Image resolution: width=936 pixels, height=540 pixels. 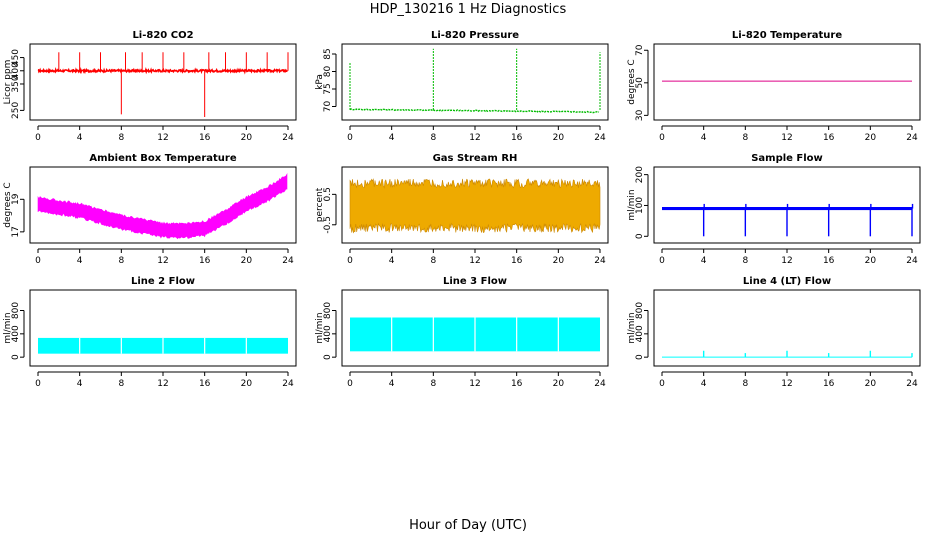 I want to click on y-tick-label: 50, so click(x=640, y=83).